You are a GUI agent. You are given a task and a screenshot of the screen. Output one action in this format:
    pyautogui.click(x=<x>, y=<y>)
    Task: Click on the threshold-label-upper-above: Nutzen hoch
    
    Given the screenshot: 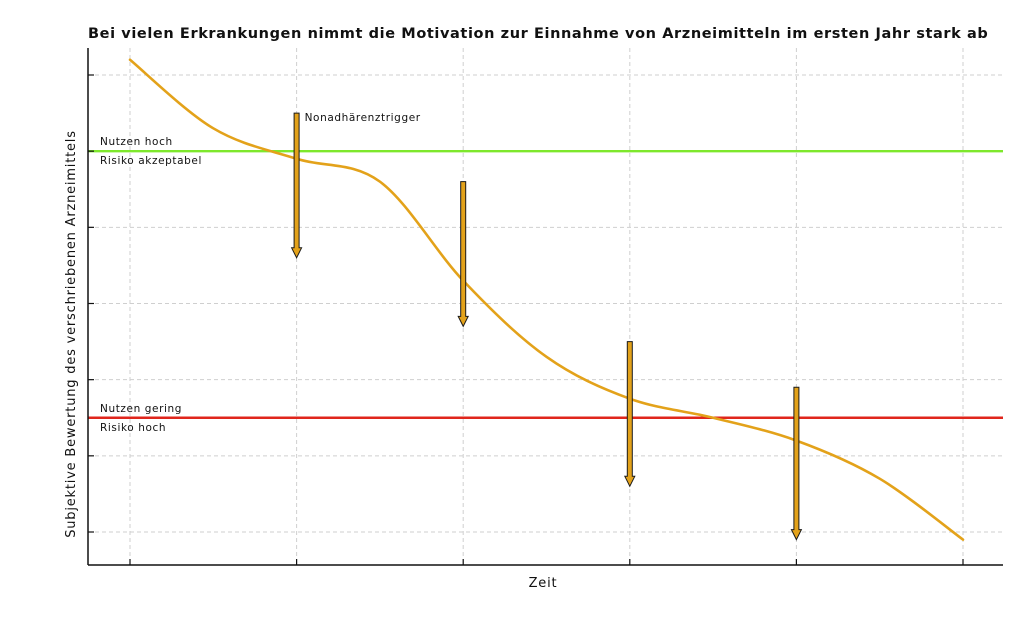 What is the action you would take?
    pyautogui.click(x=136, y=142)
    